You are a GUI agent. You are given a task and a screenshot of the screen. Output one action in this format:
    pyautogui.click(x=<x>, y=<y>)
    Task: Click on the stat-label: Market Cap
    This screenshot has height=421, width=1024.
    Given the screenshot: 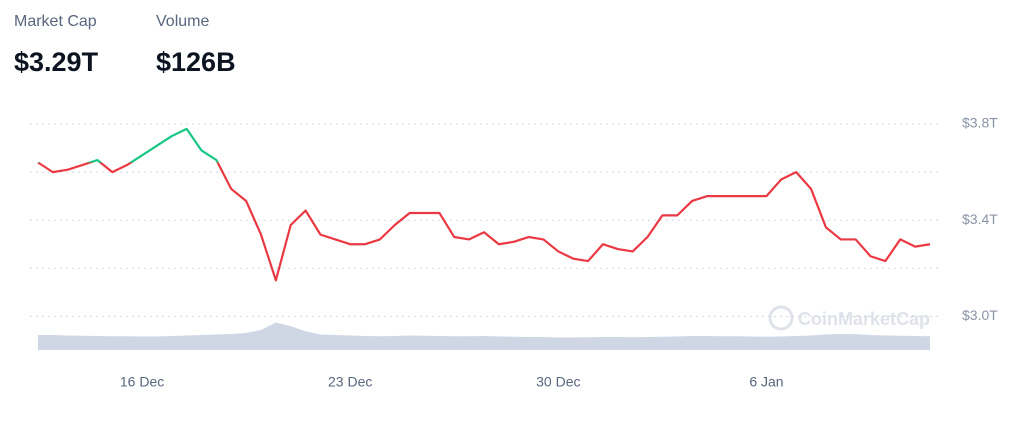 What is the action you would take?
    pyautogui.click(x=55, y=21)
    